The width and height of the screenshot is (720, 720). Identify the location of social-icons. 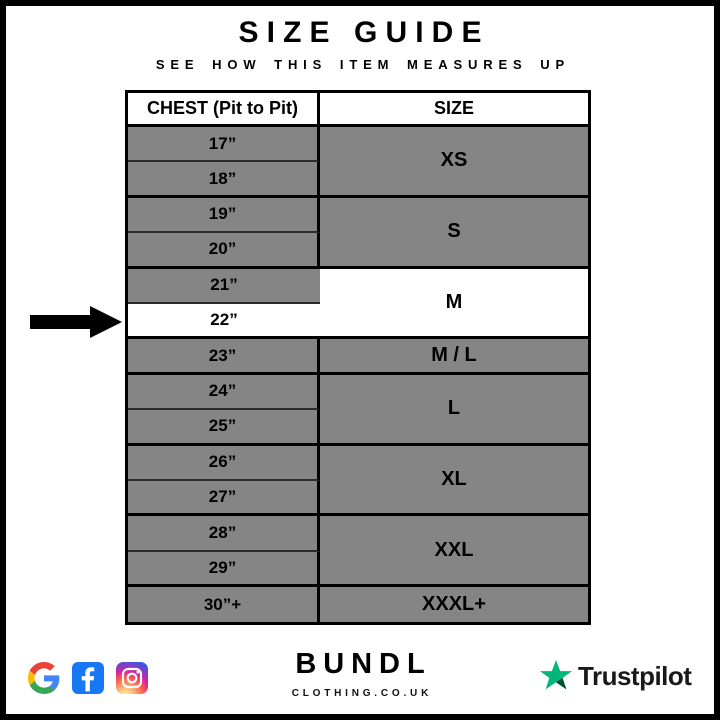
(88, 678).